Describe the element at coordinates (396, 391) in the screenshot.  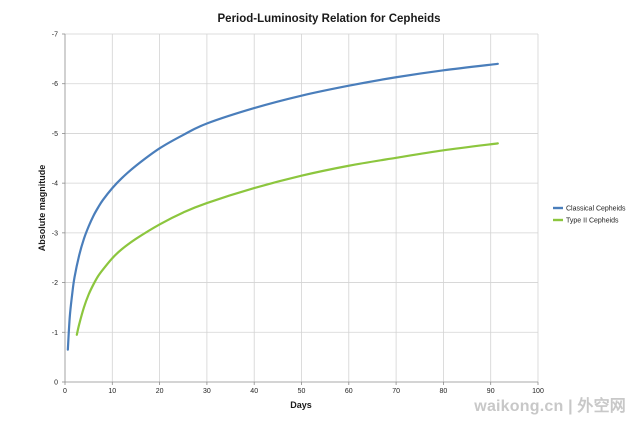
I see `x-tick-label: 70` at that location.